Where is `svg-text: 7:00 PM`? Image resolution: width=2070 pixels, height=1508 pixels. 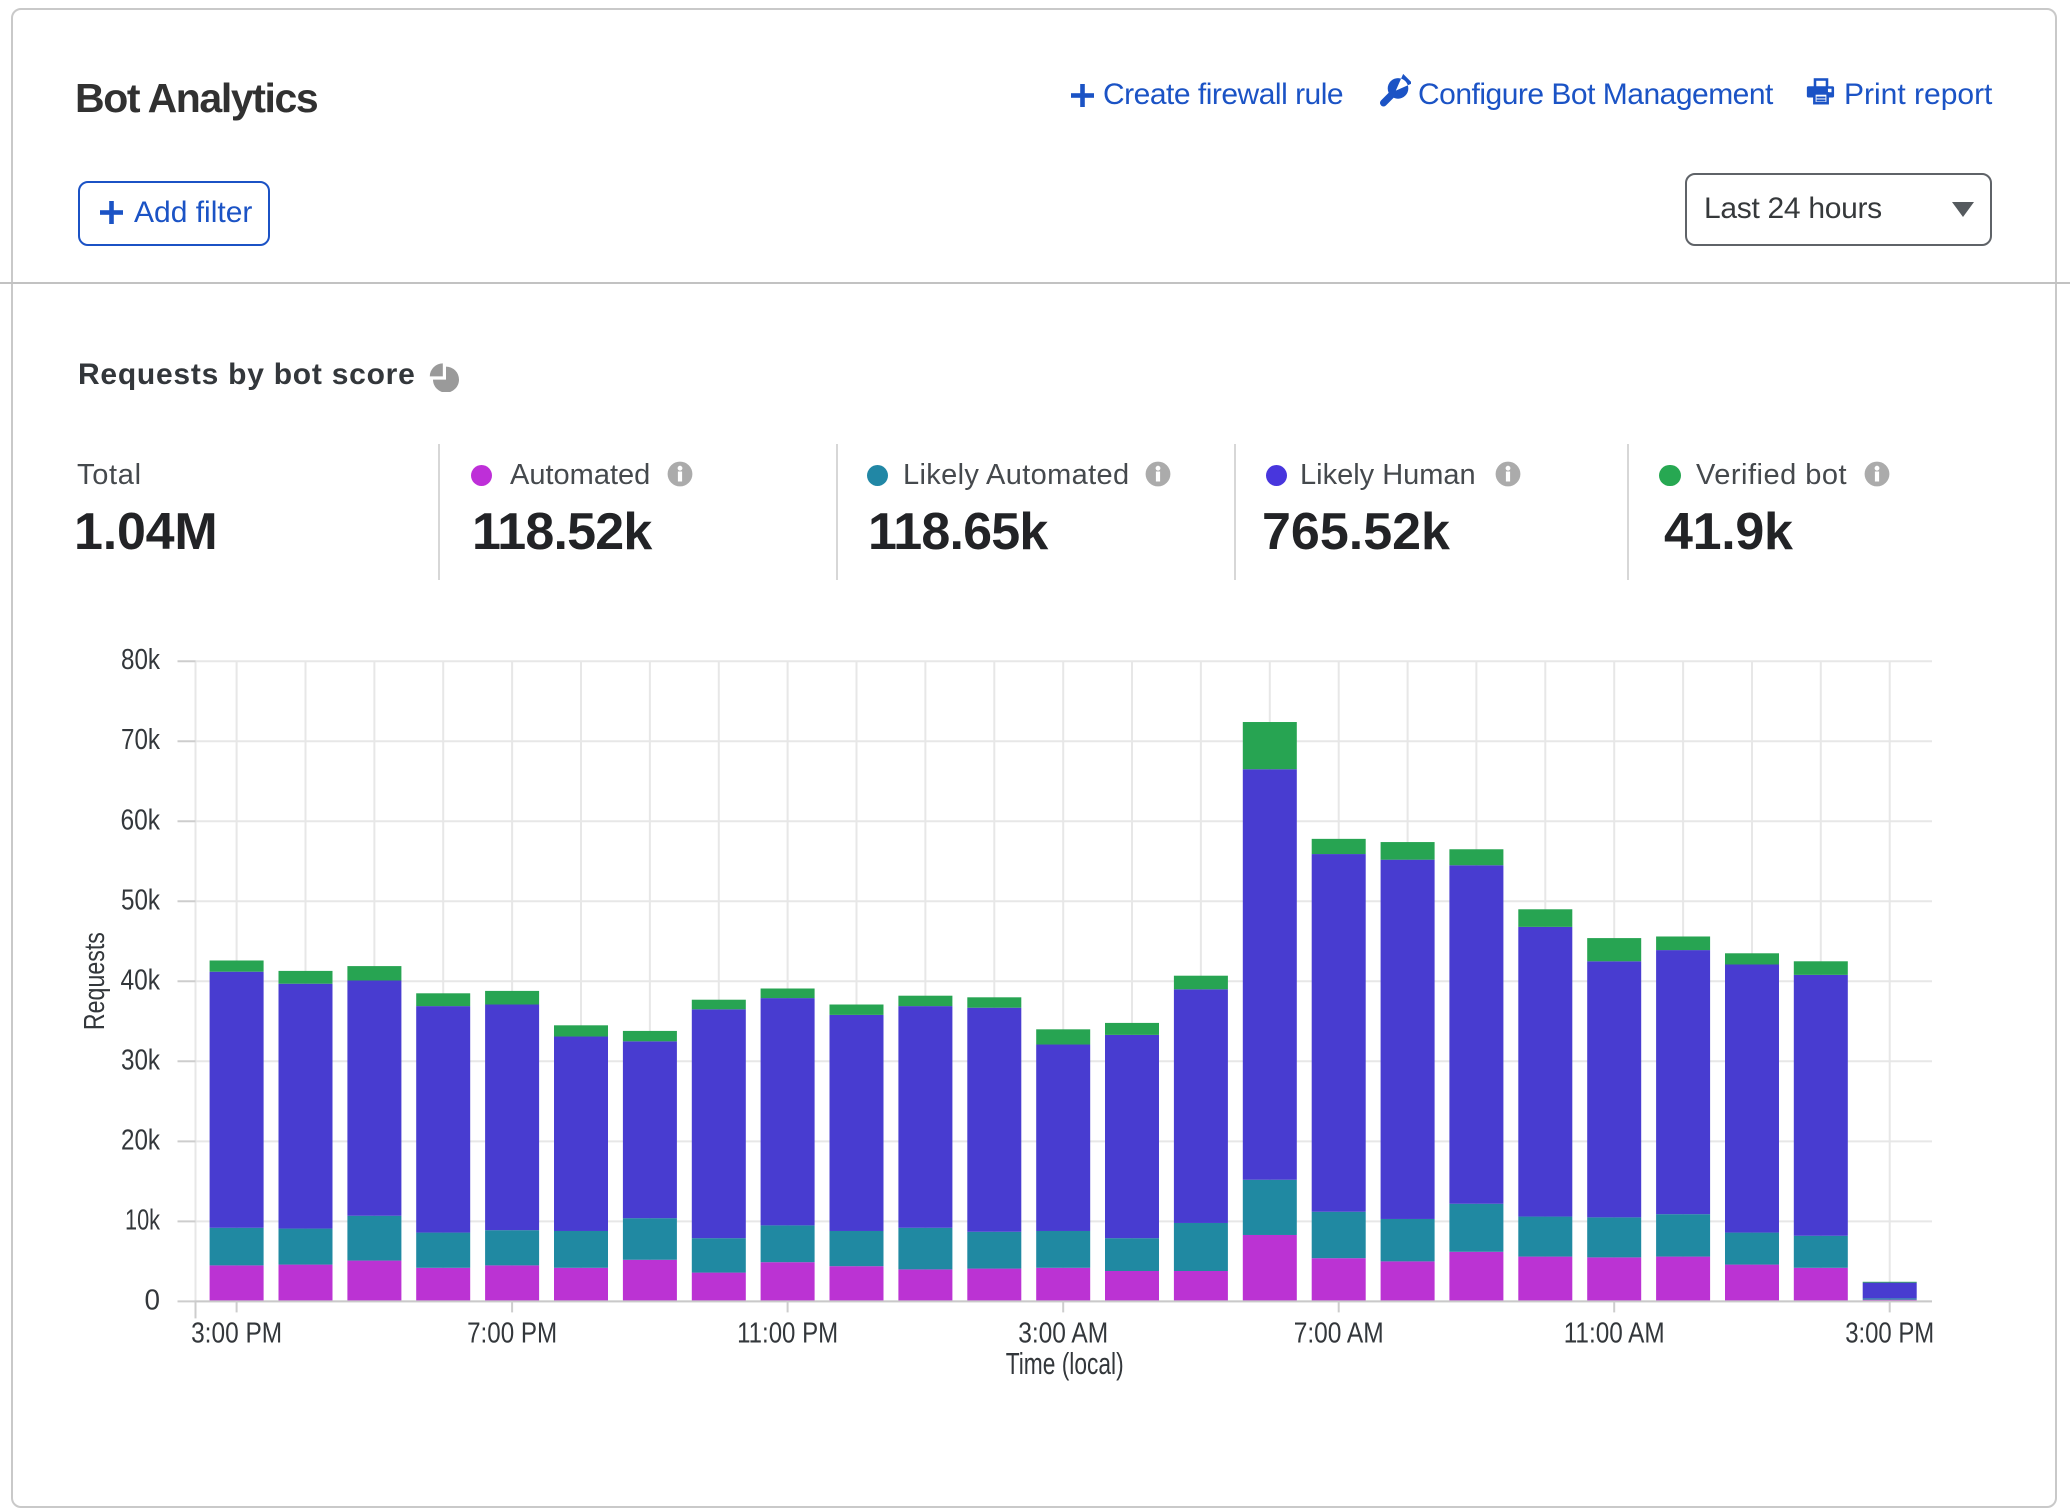 svg-text: 7:00 PM is located at coordinates (512, 1334).